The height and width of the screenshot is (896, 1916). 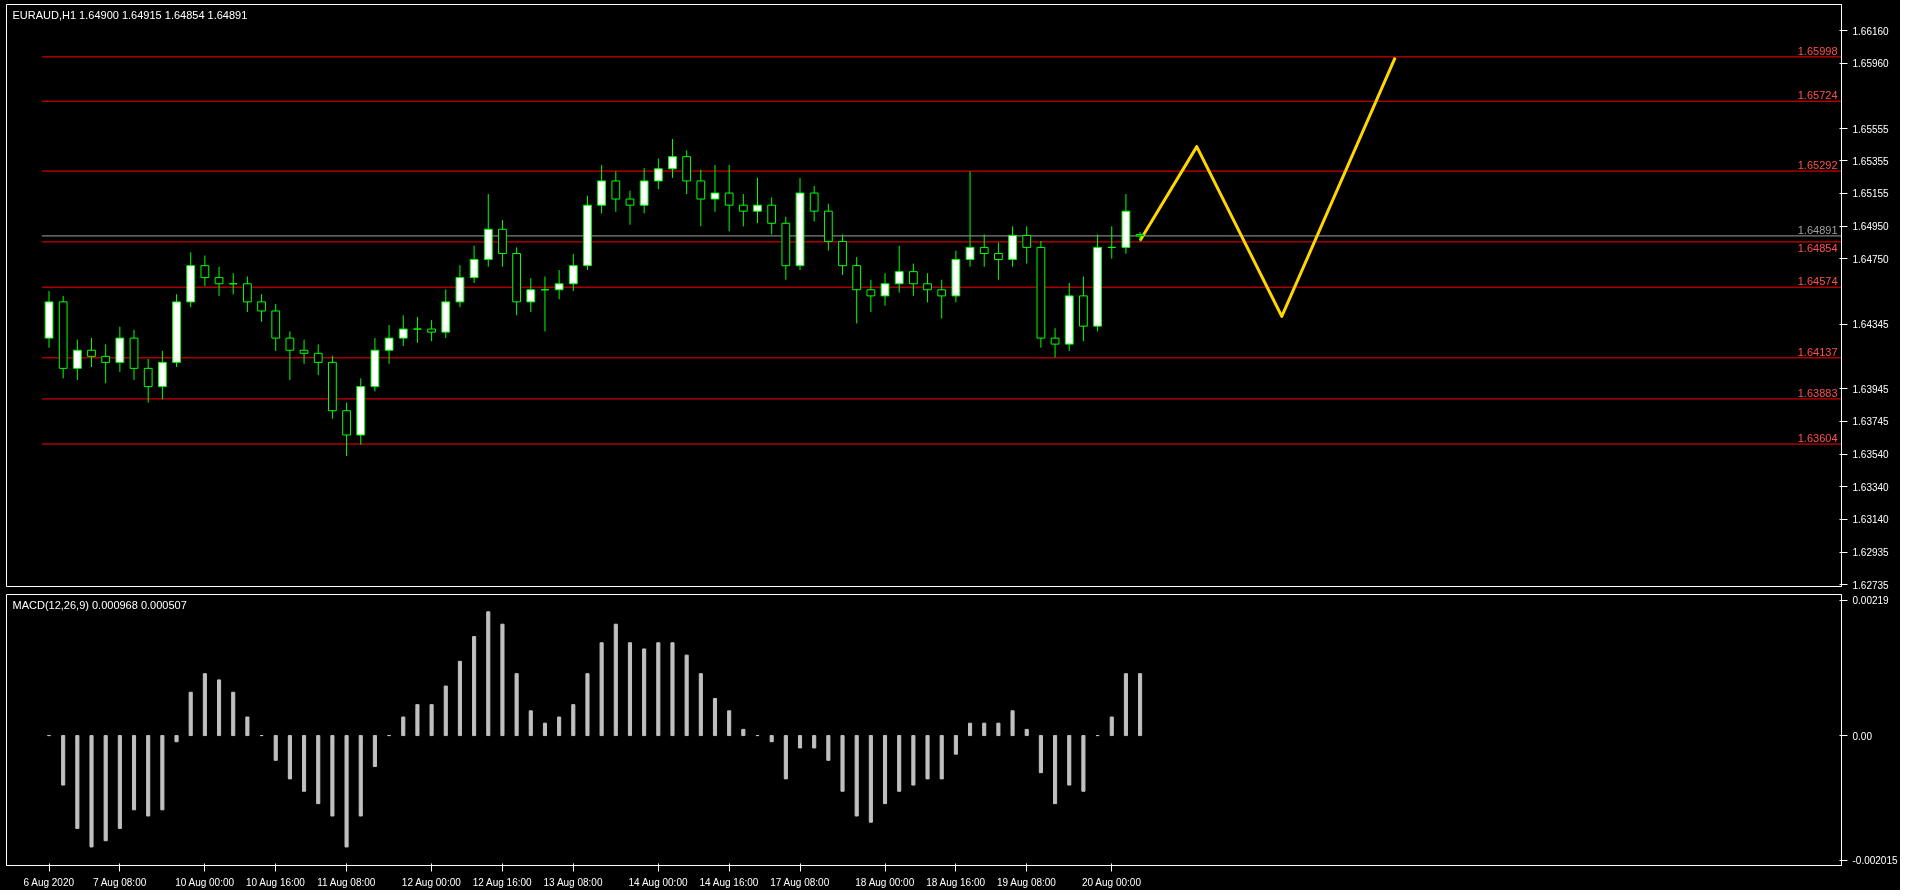 I want to click on x-tick-label: 18 Aug 00:00, so click(x=885, y=882).